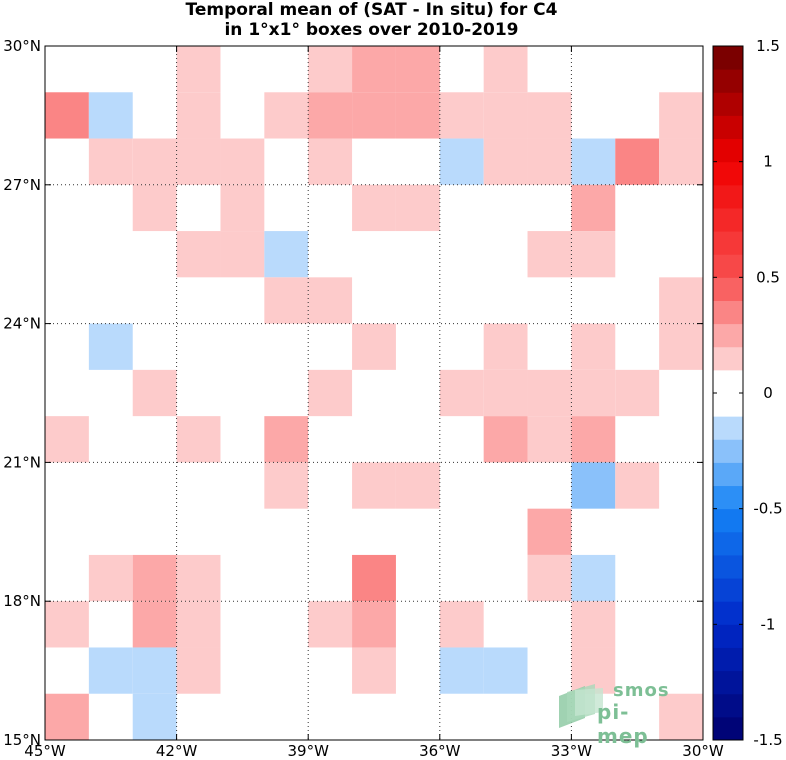 Image resolution: width=786 pixels, height=760 pixels. I want to click on colorbar-tick-label: 0, so click(768, 393).